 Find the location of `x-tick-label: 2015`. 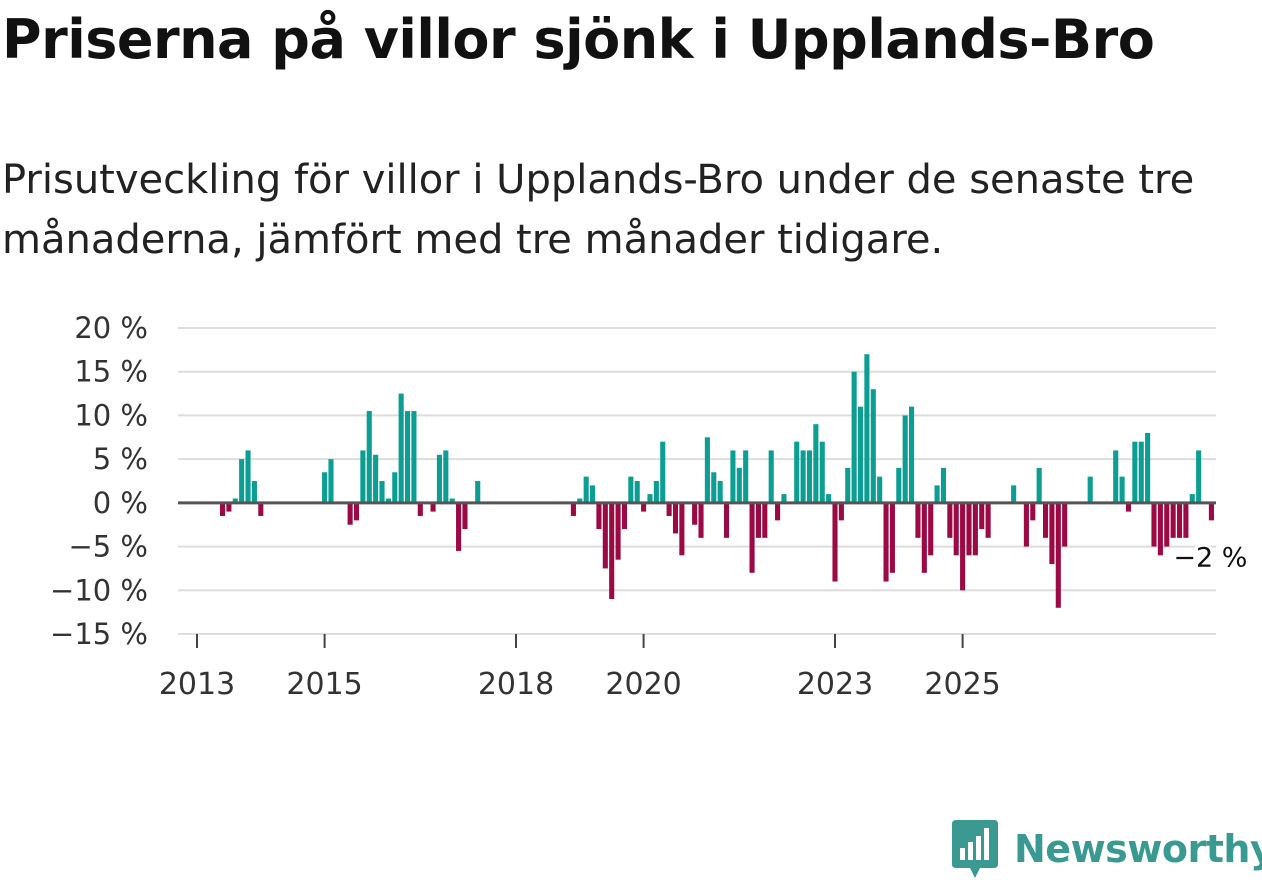

x-tick-label: 2015 is located at coordinates (324, 683).